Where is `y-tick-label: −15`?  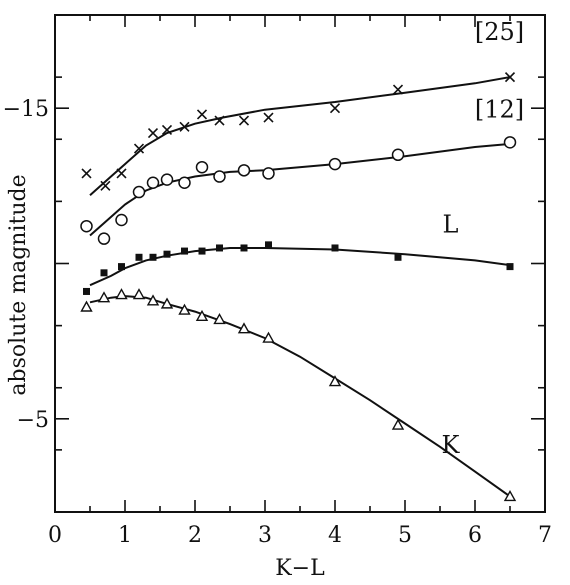 y-tick-label: −15 is located at coordinates (26, 109).